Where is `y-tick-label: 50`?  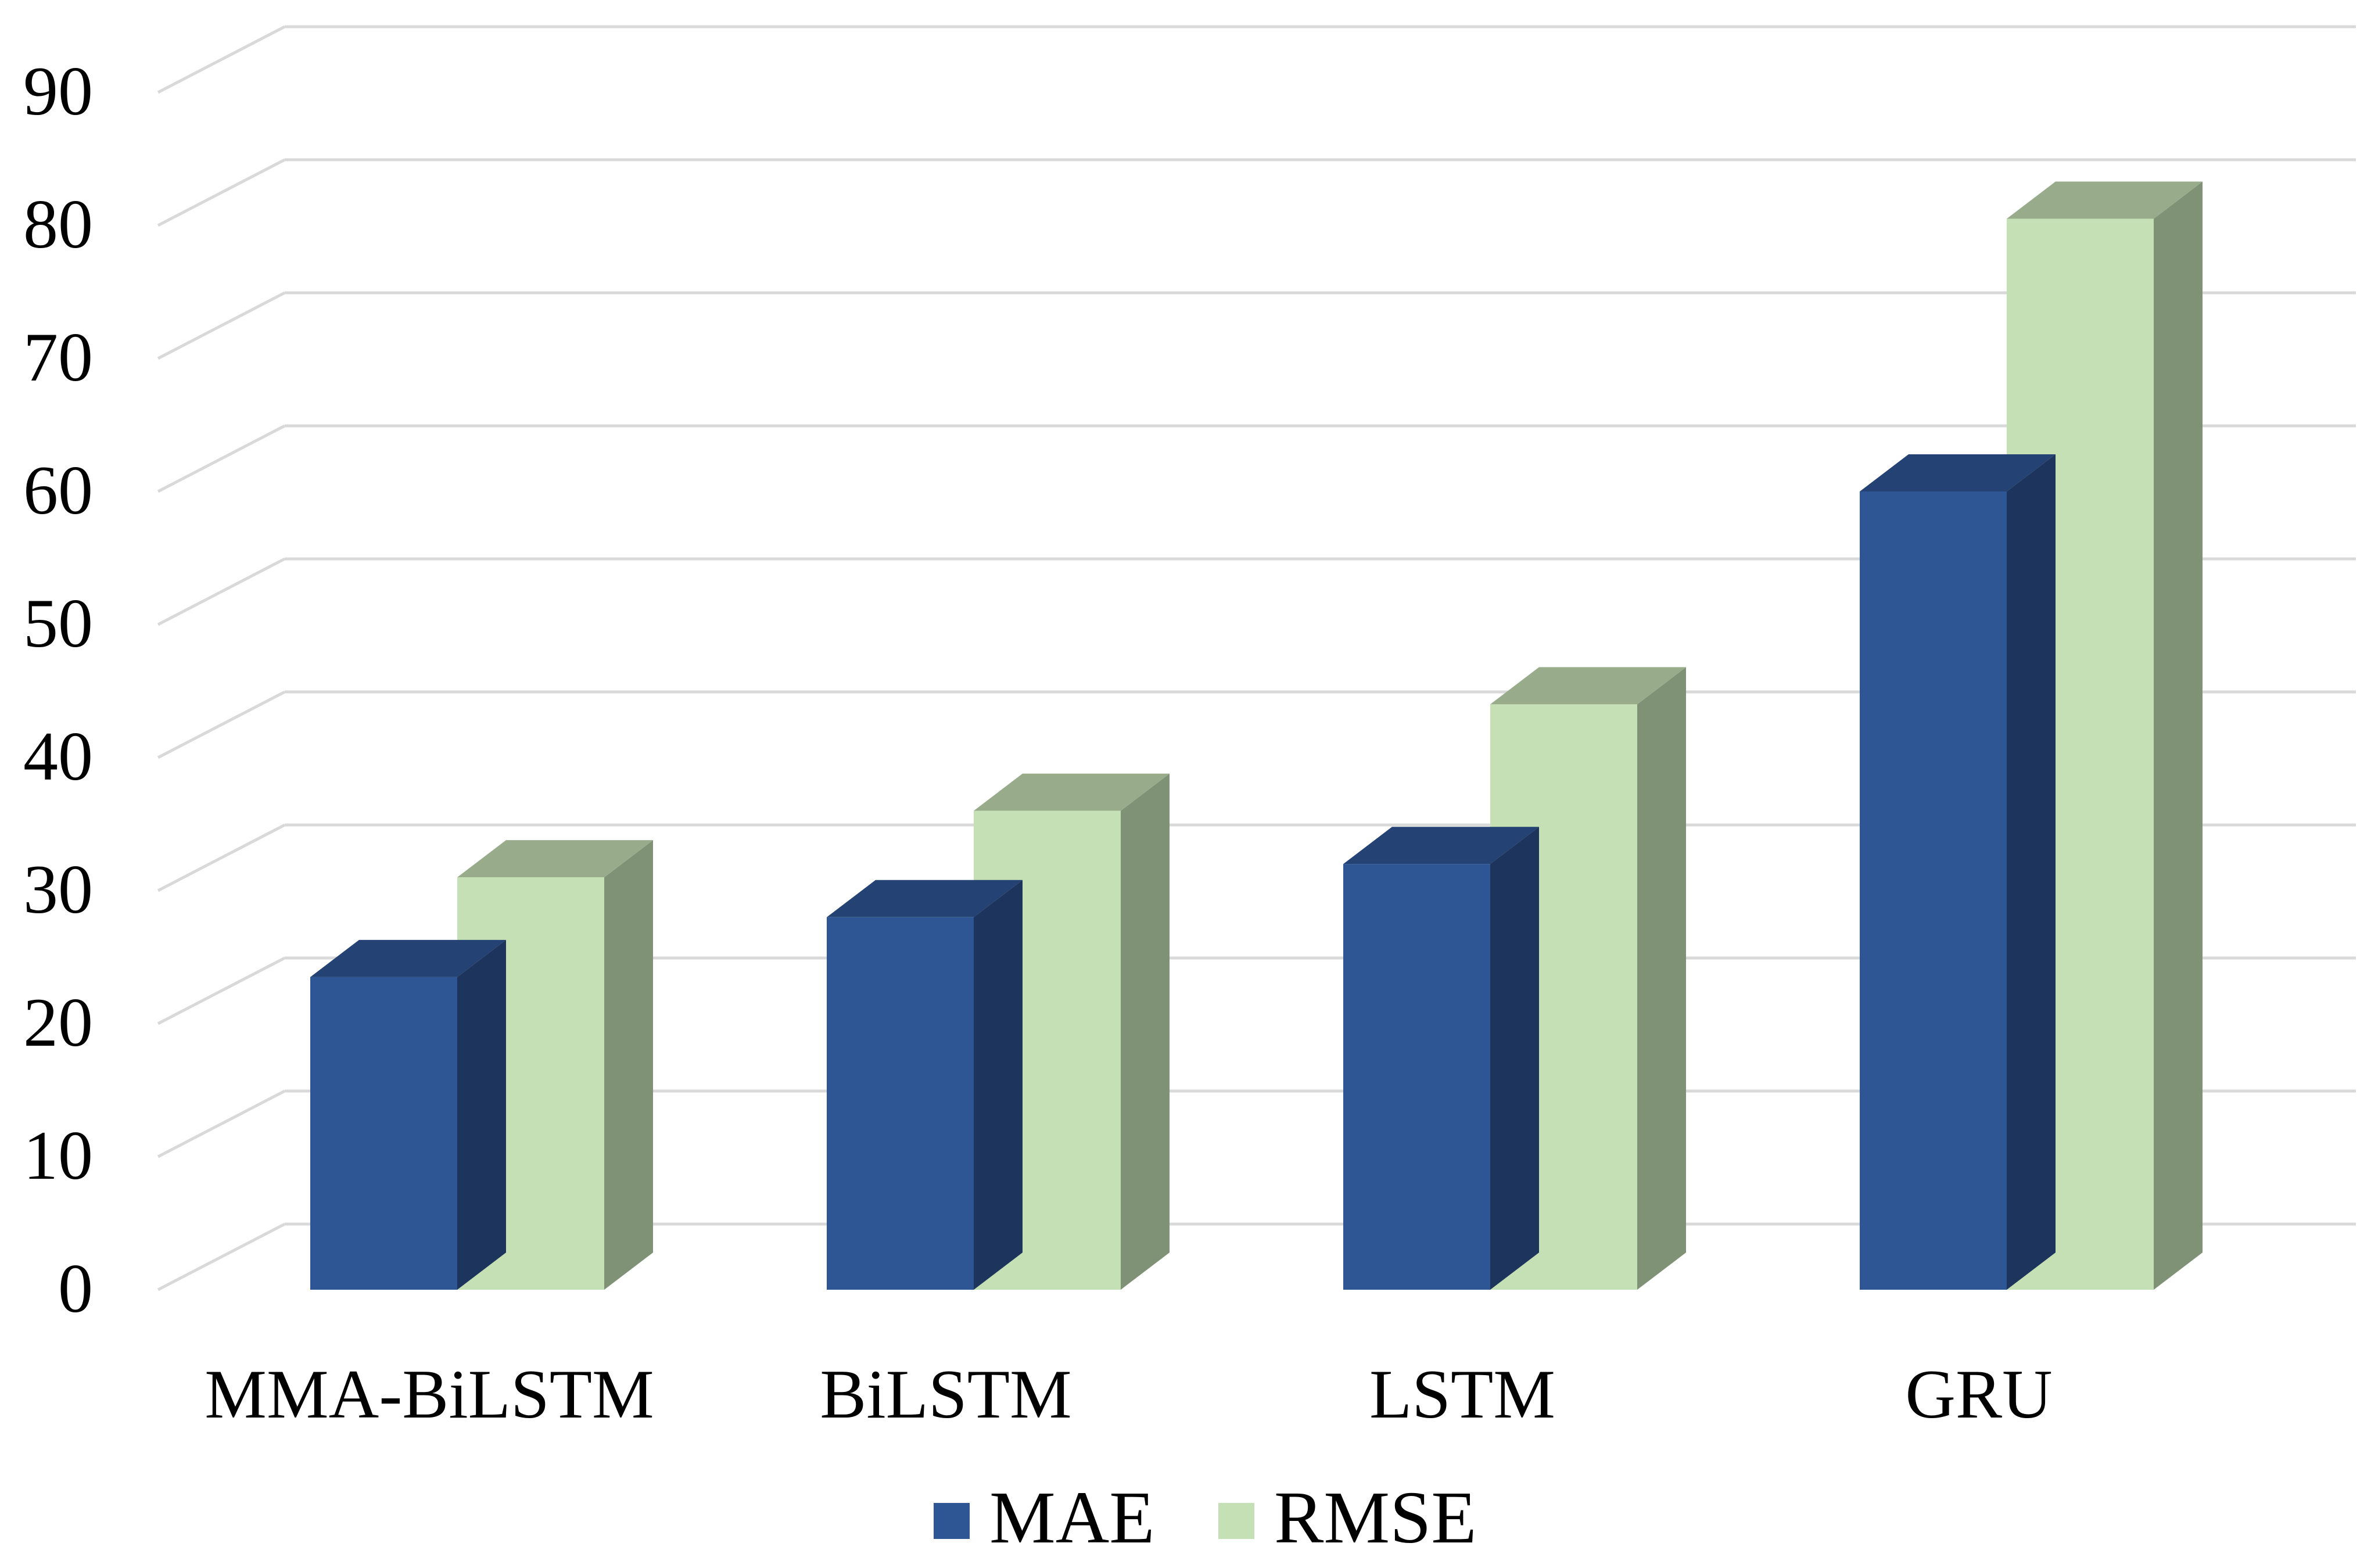 y-tick-label: 50 is located at coordinates (58, 623).